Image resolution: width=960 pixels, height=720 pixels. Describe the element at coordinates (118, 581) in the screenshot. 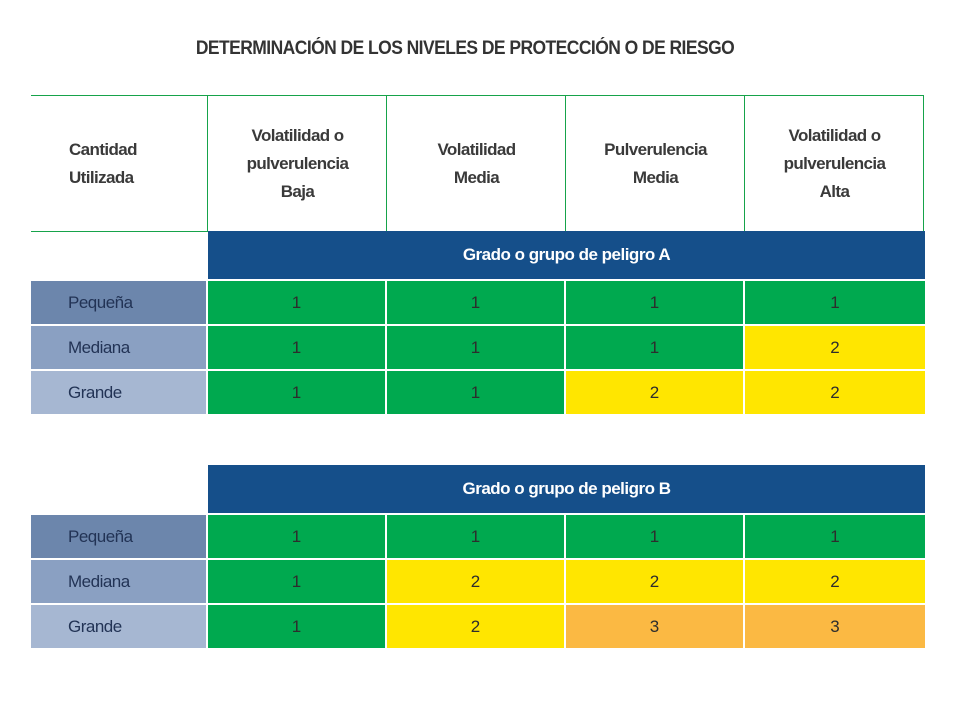

I see `group-b-row-label: Mediana` at that location.